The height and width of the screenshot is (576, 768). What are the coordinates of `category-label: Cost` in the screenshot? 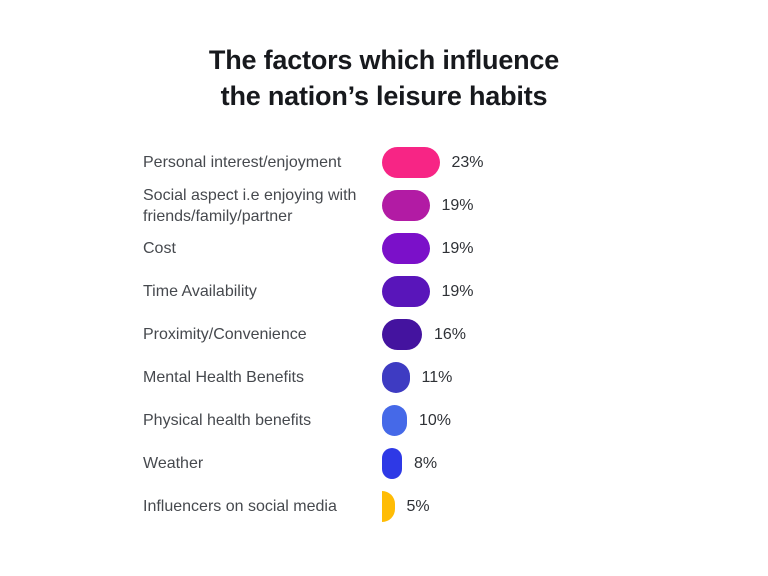 It's located at (159, 248).